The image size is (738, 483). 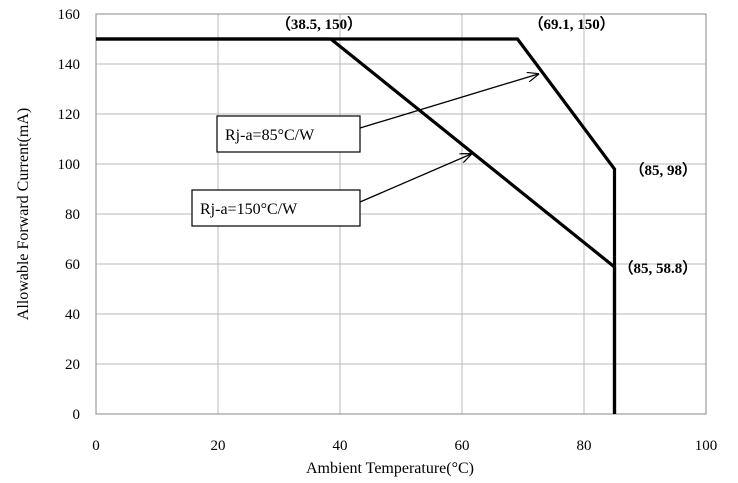 What do you see at coordinates (96, 446) in the screenshot?
I see `x-tick-label: 0` at bounding box center [96, 446].